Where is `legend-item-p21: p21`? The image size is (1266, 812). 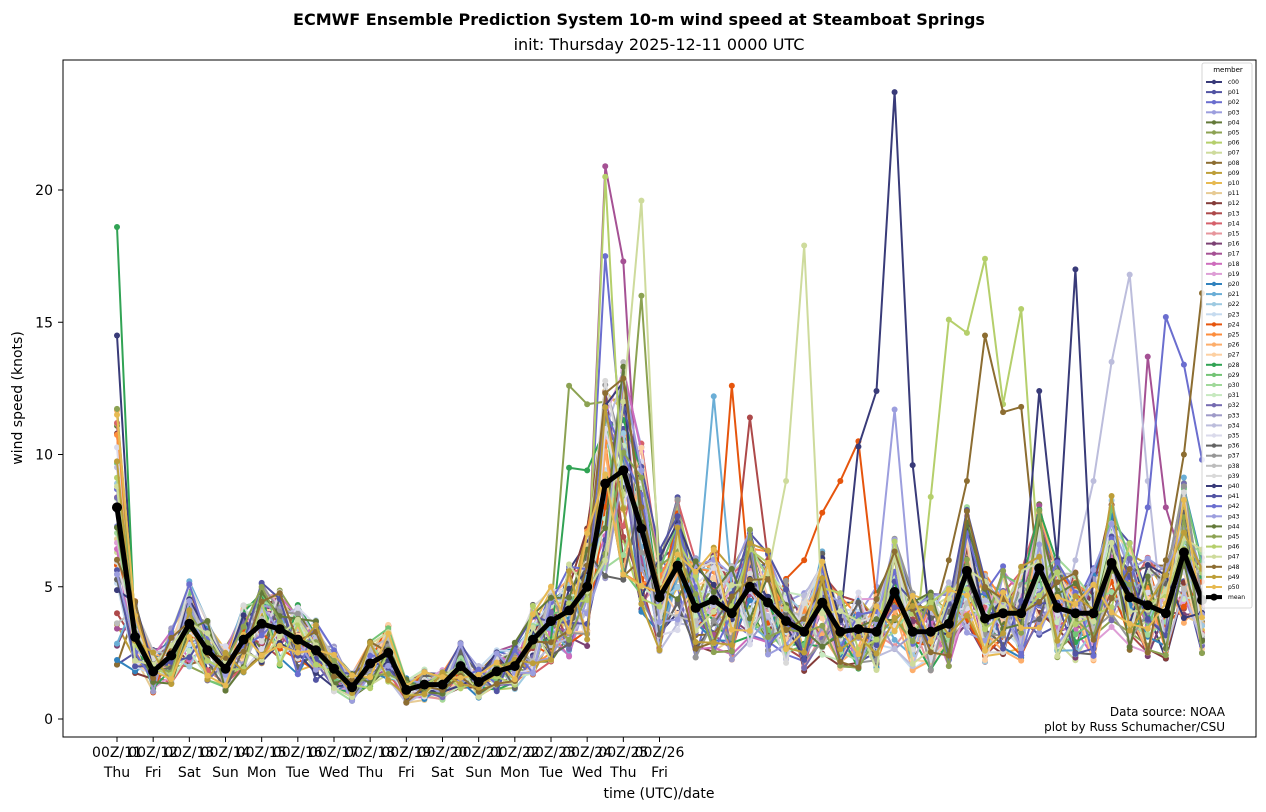
legend-item-p21: p21 is located at coordinates (1223, 294).